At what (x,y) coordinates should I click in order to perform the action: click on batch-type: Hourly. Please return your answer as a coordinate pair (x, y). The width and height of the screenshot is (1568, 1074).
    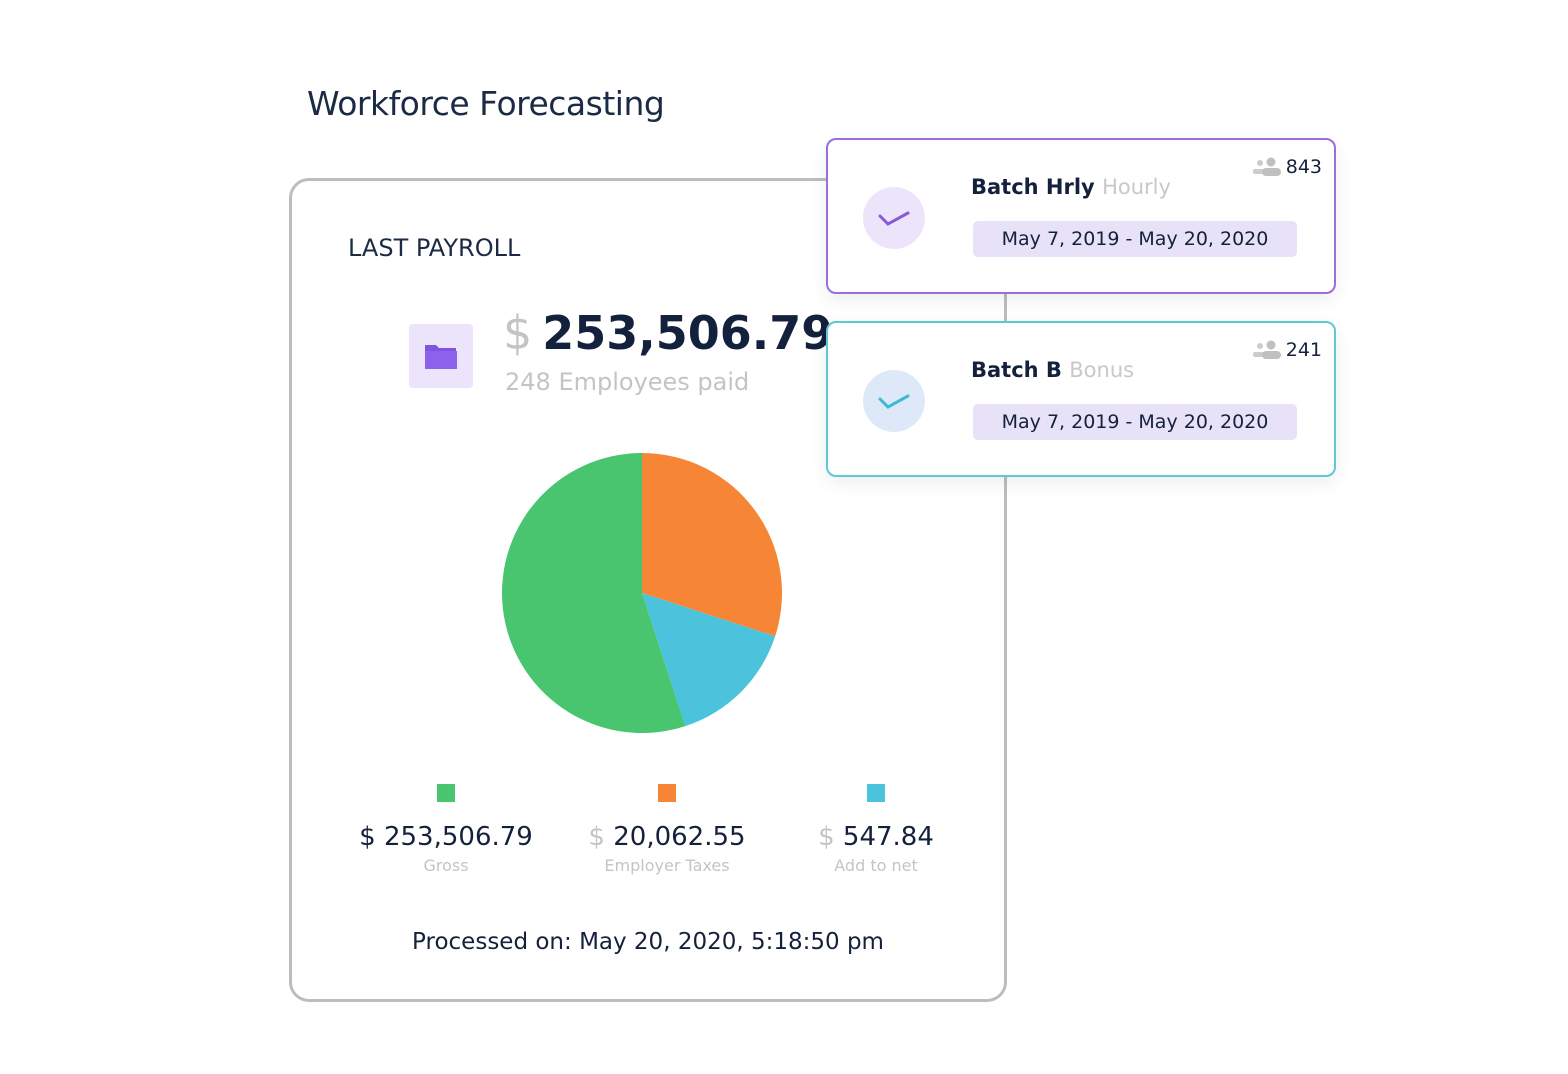
    Looking at the image, I should click on (1136, 187).